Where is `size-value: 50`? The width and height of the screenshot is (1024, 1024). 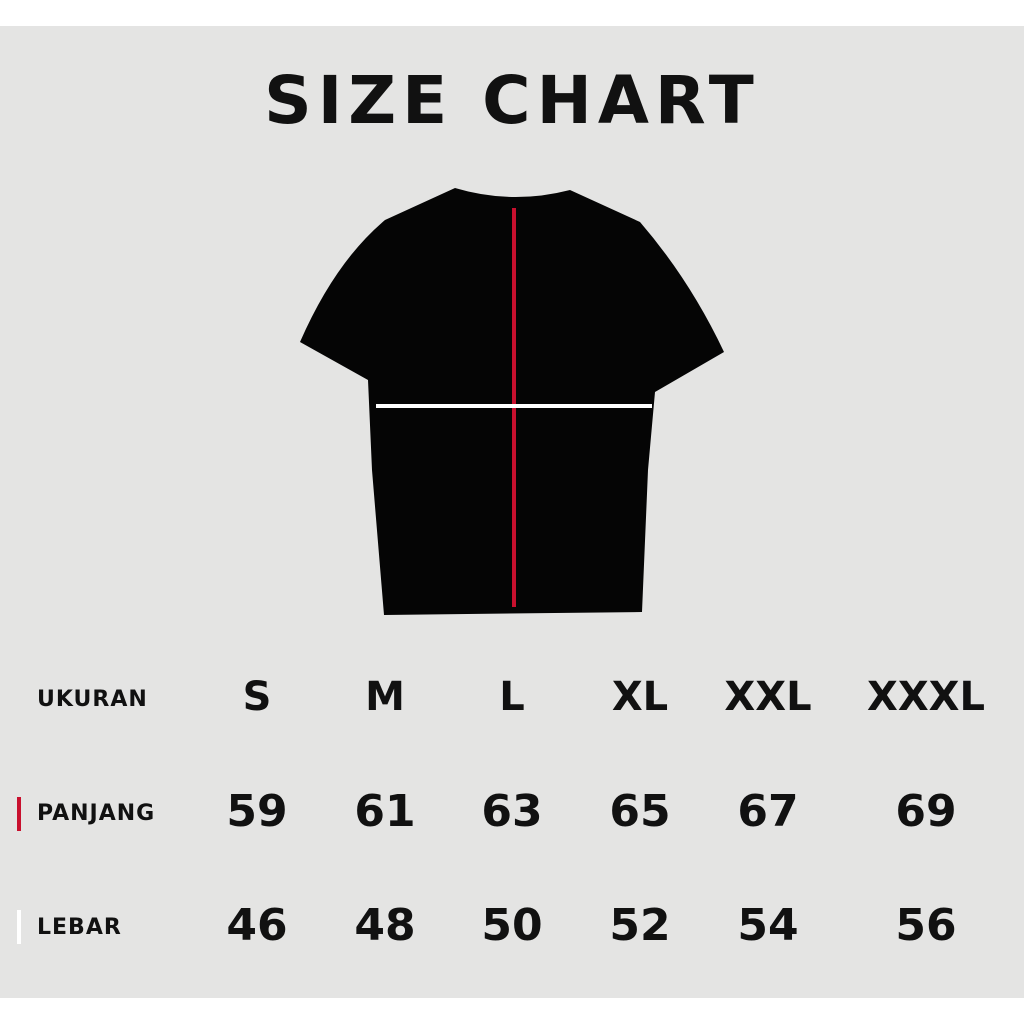 size-value: 50 is located at coordinates (512, 925).